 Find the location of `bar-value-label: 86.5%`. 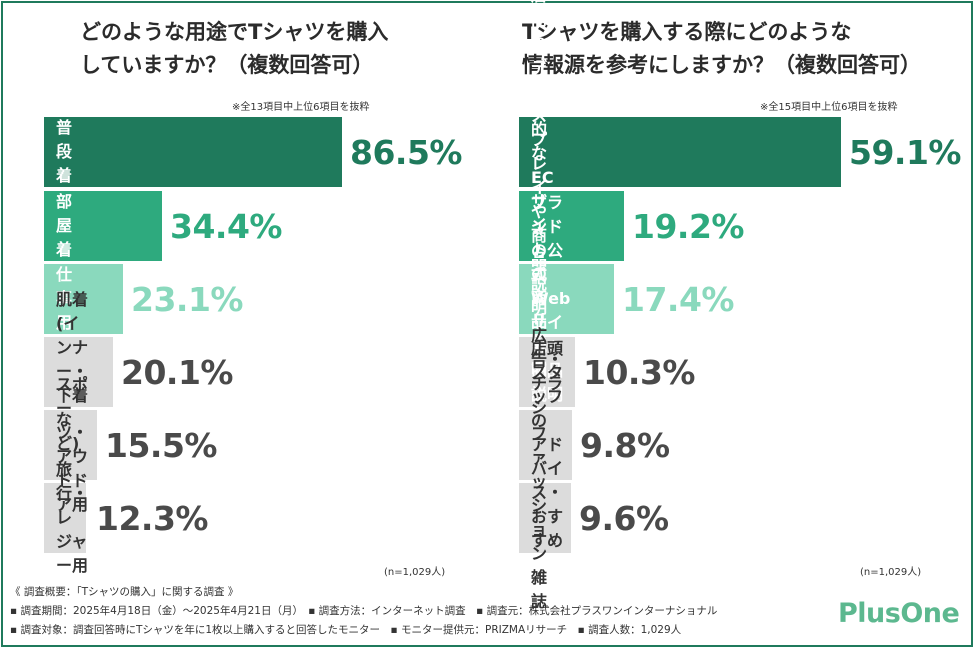

bar-value-label: 86.5% is located at coordinates (406, 152).